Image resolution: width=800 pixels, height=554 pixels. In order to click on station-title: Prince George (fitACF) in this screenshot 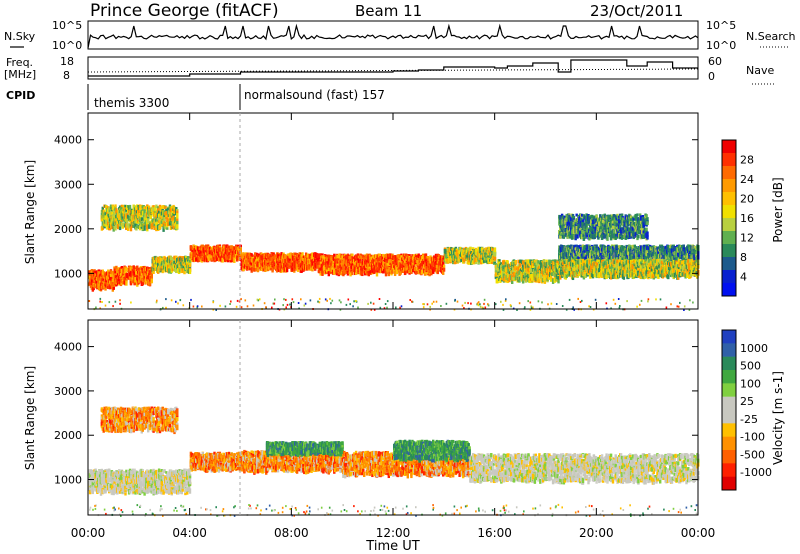, I will do `click(184, 11)`.